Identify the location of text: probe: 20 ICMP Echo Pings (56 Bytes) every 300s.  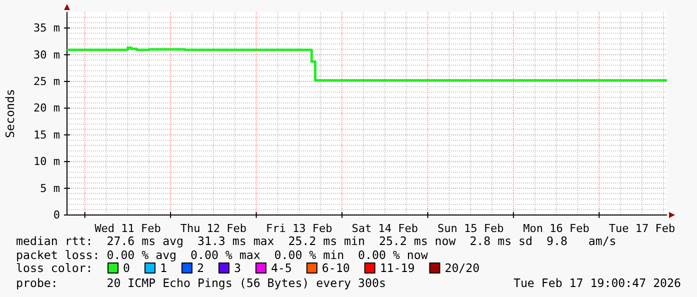
(201, 283).